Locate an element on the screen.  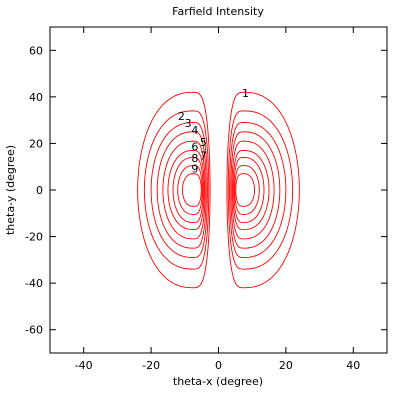
x-axis-label: theta-x (degree) is located at coordinates (218, 381).